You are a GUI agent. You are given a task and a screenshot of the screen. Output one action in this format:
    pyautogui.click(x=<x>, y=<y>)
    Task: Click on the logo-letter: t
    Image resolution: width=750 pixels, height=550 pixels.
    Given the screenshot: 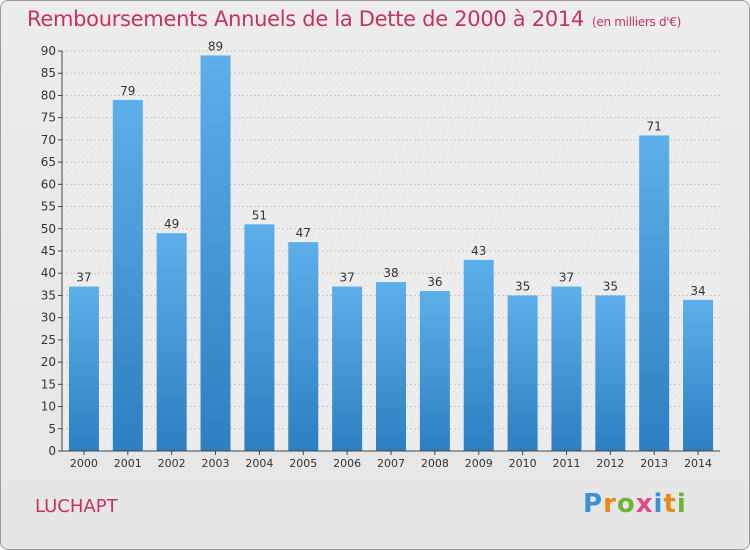 What is the action you would take?
    pyautogui.click(x=670, y=504)
    